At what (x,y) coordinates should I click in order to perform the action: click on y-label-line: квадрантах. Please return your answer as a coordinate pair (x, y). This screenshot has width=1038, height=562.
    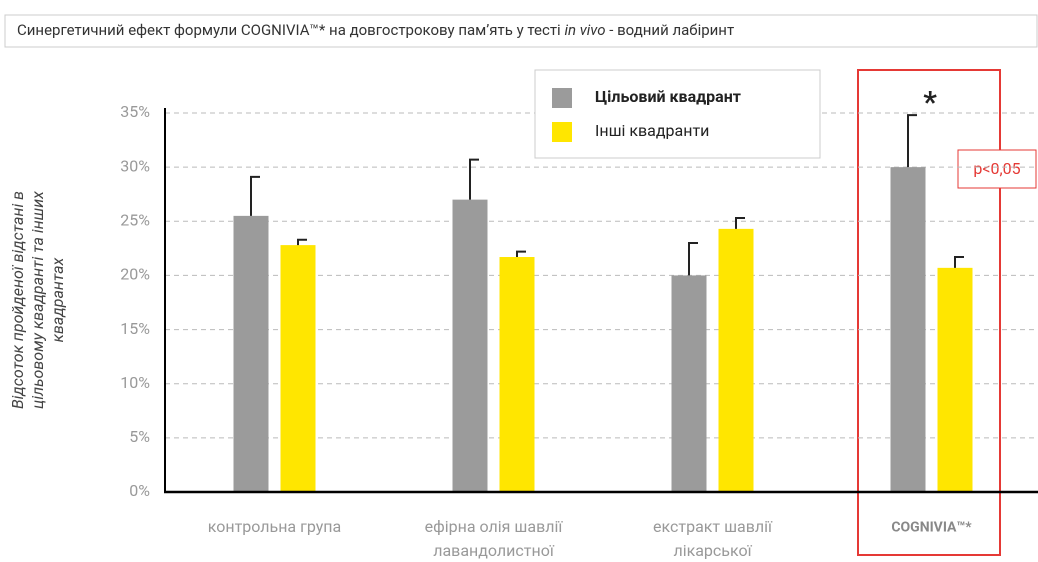
    Looking at the image, I should click on (57, 299).